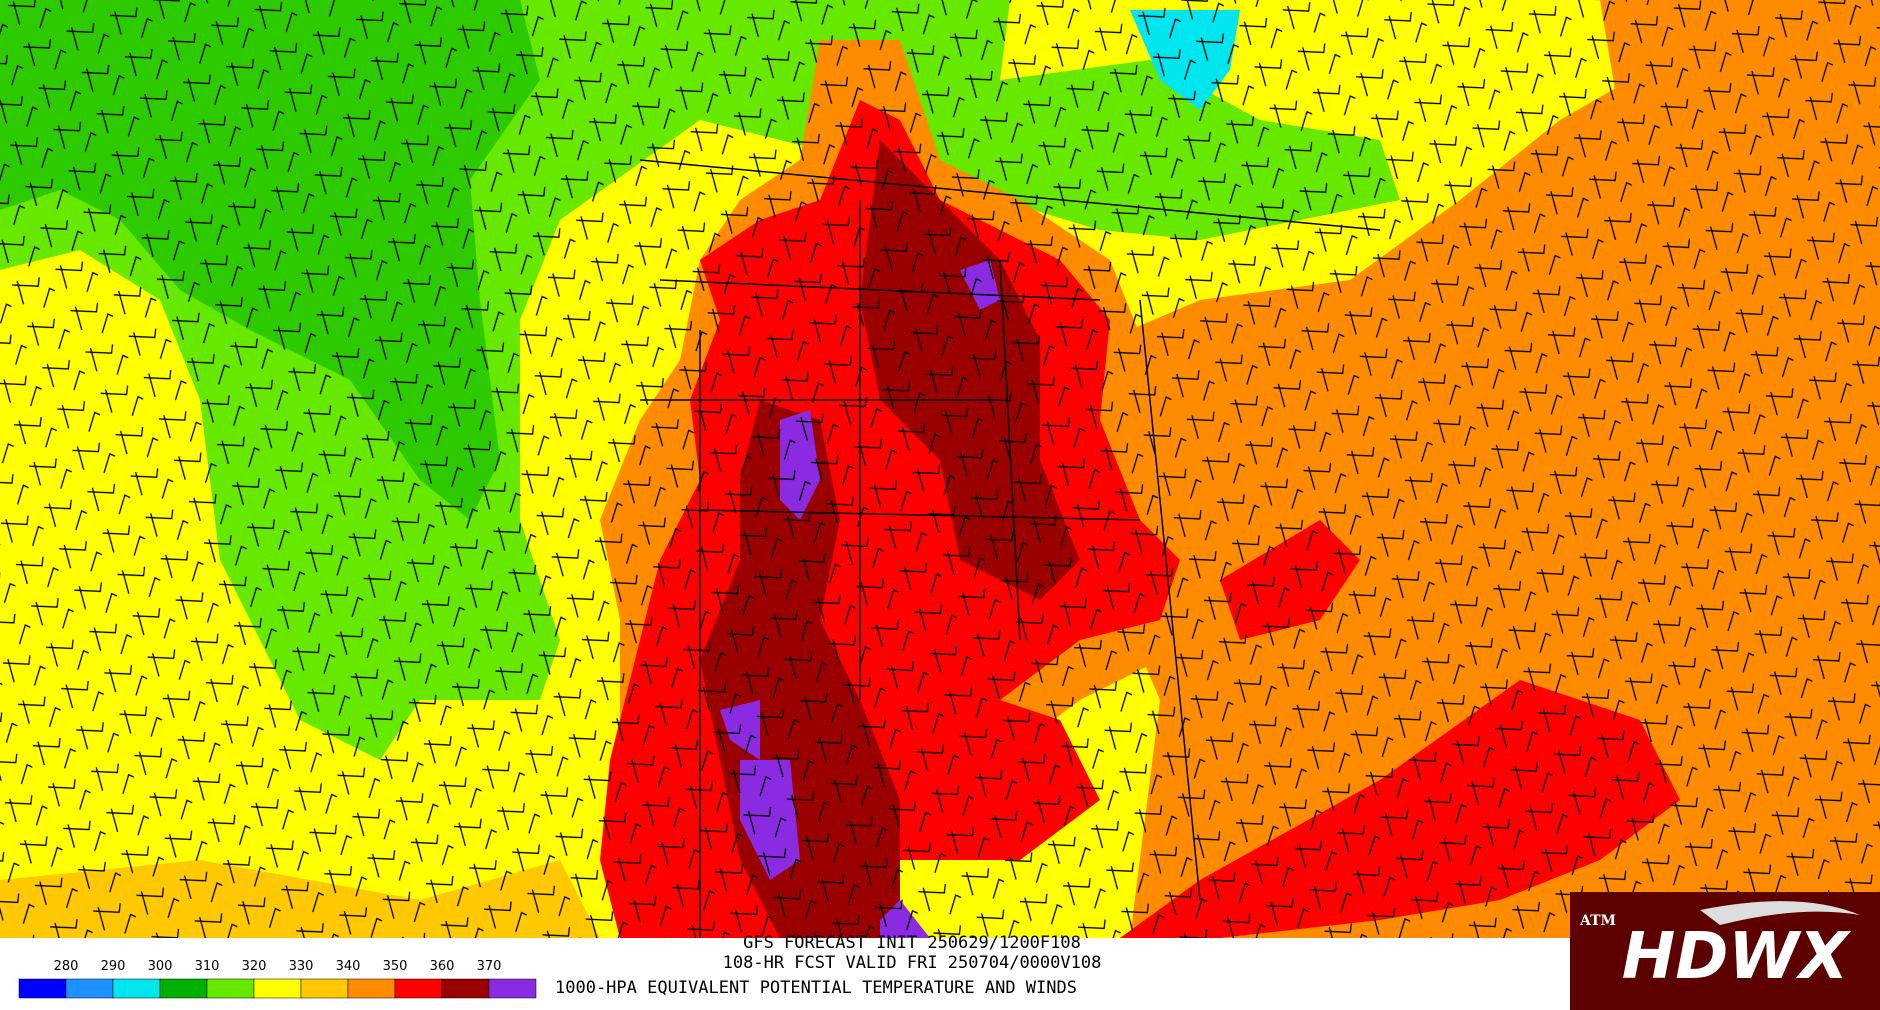 Image resolution: width=1880 pixels, height=1010 pixels. I want to click on colorbar-tick-label: 280, so click(66, 966).